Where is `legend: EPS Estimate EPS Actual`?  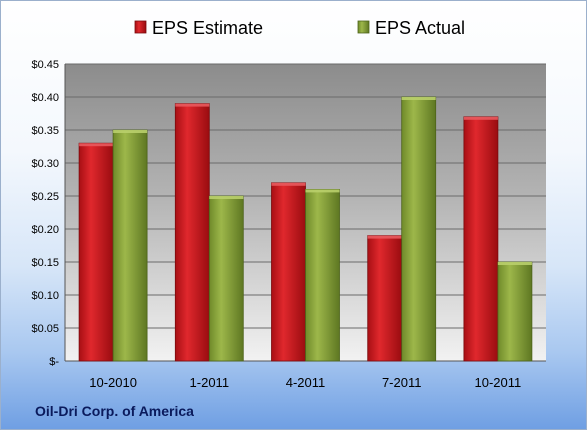
legend: EPS Estimate EPS Actual is located at coordinates (299, 28).